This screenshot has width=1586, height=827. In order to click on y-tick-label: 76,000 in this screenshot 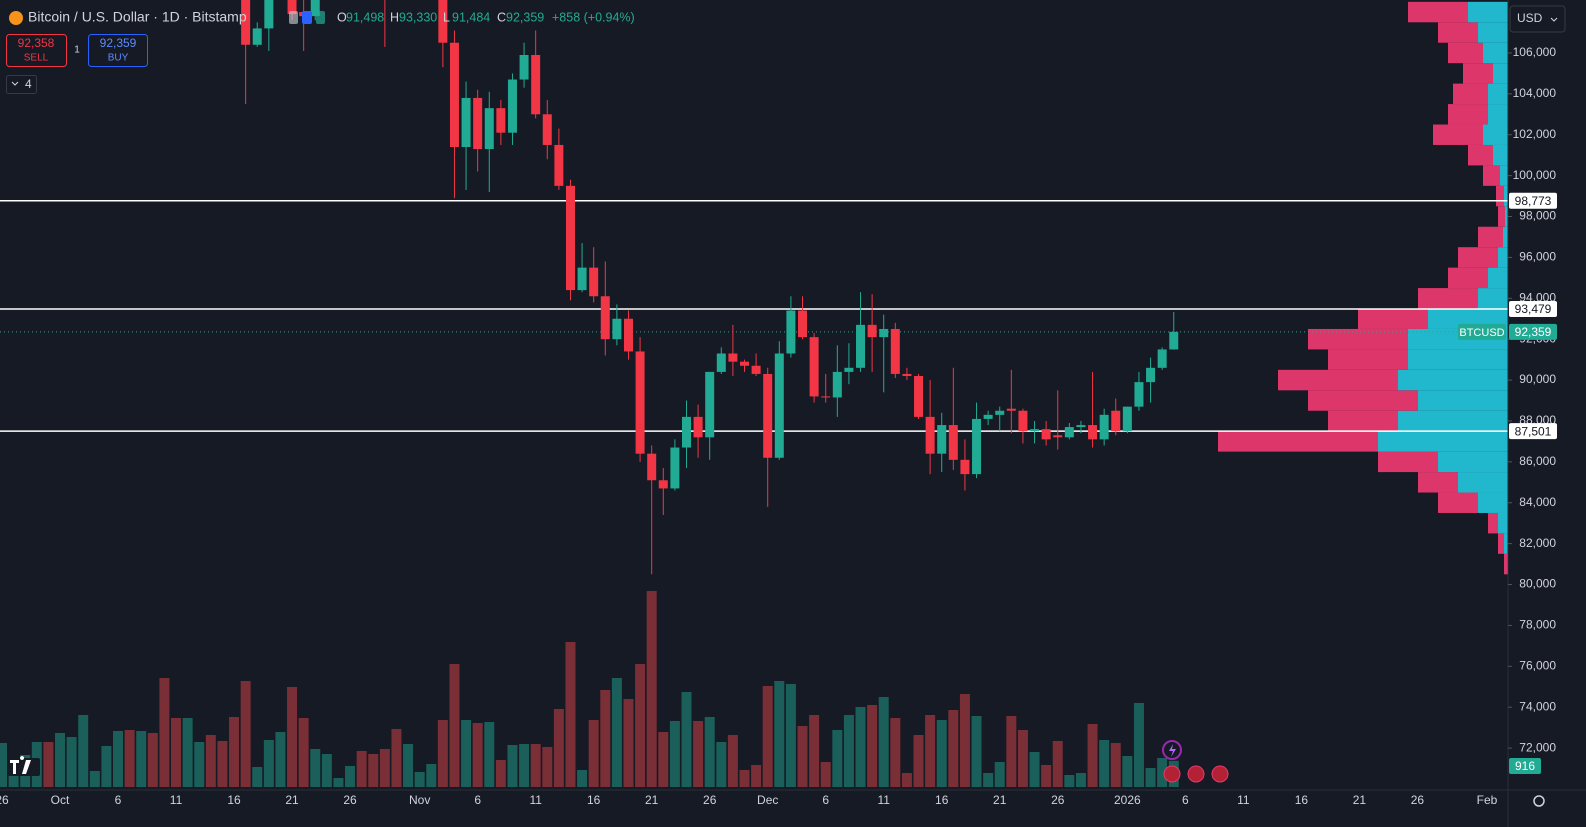, I will do `click(1537, 665)`.